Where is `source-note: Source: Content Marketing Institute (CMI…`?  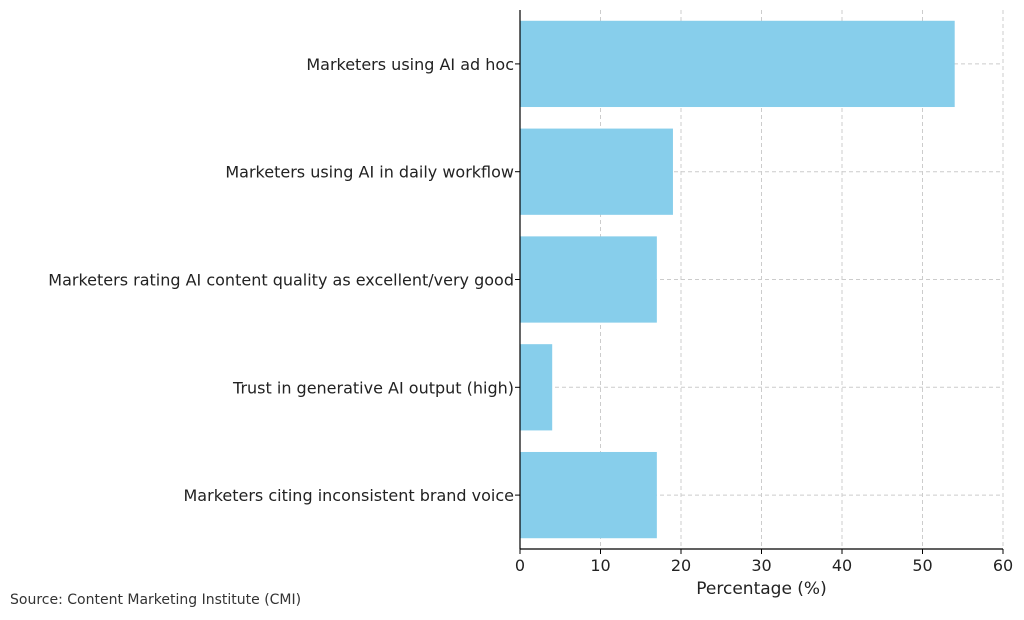 source-note: Source: Content Marketing Institute (CMI… is located at coordinates (156, 600).